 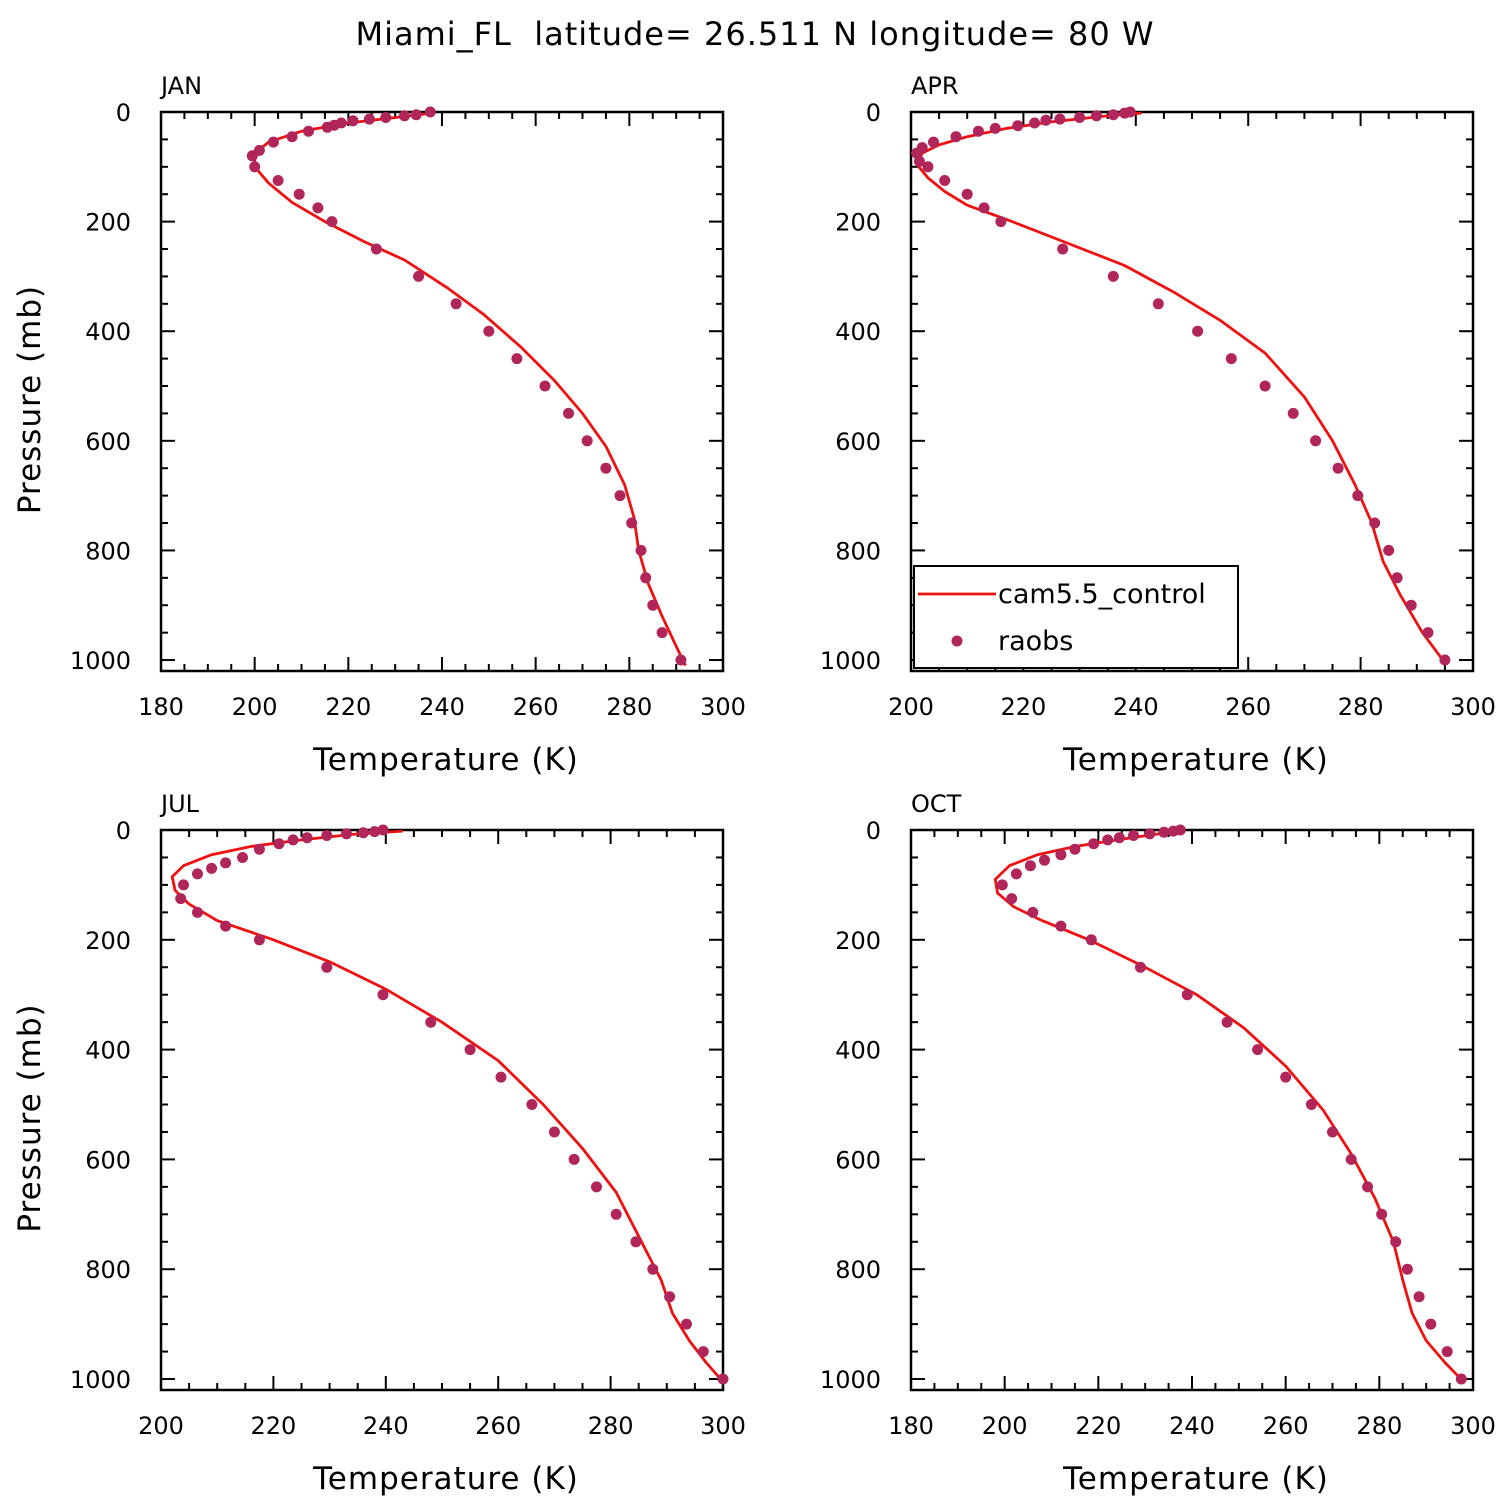 What do you see at coordinates (445, 1479) in the screenshot?
I see `x-axis-title: Temperature (K)` at bounding box center [445, 1479].